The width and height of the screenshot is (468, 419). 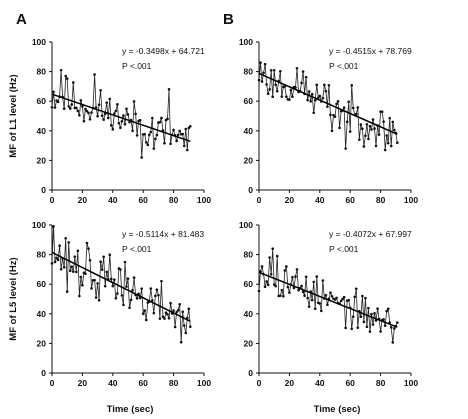 What do you see at coordinates (370, 51) in the screenshot?
I see `regression-equation: y = -0.4515x + 78.769` at bounding box center [370, 51].